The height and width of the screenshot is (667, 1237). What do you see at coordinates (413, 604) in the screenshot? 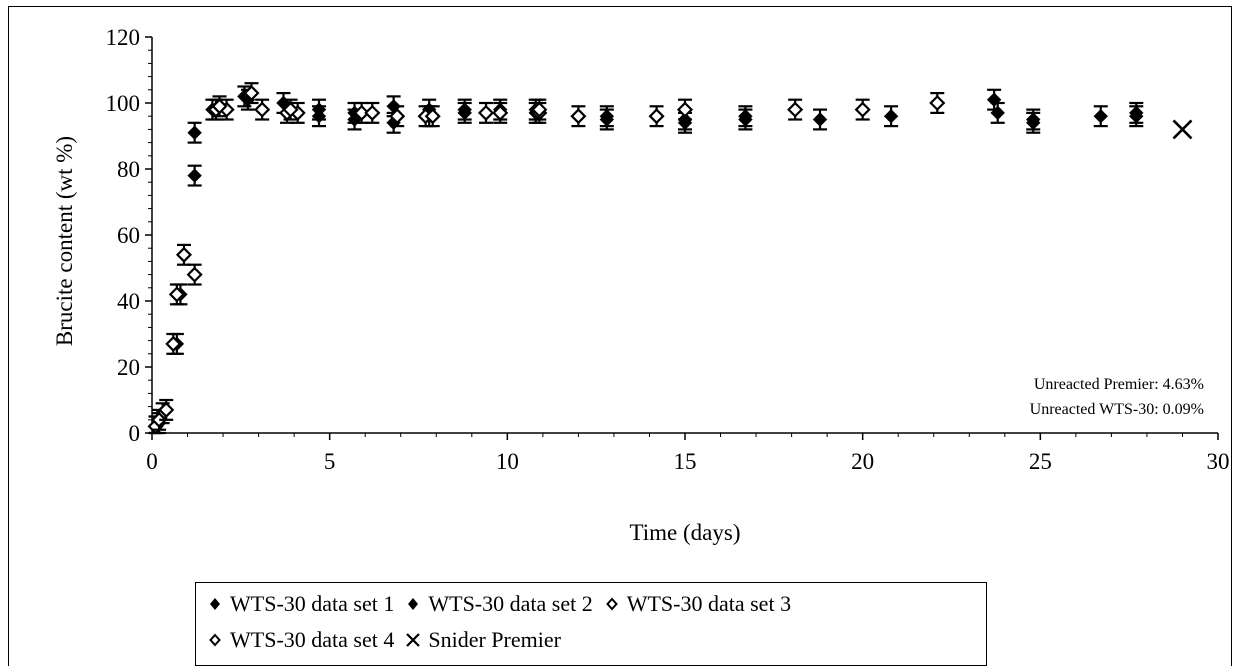
I see `filled-diamond-icon` at bounding box center [413, 604].